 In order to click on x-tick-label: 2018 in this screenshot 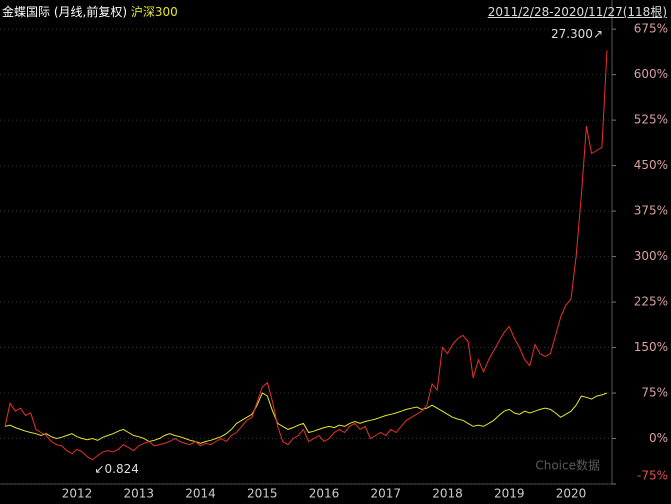, I will do `click(447, 494)`.